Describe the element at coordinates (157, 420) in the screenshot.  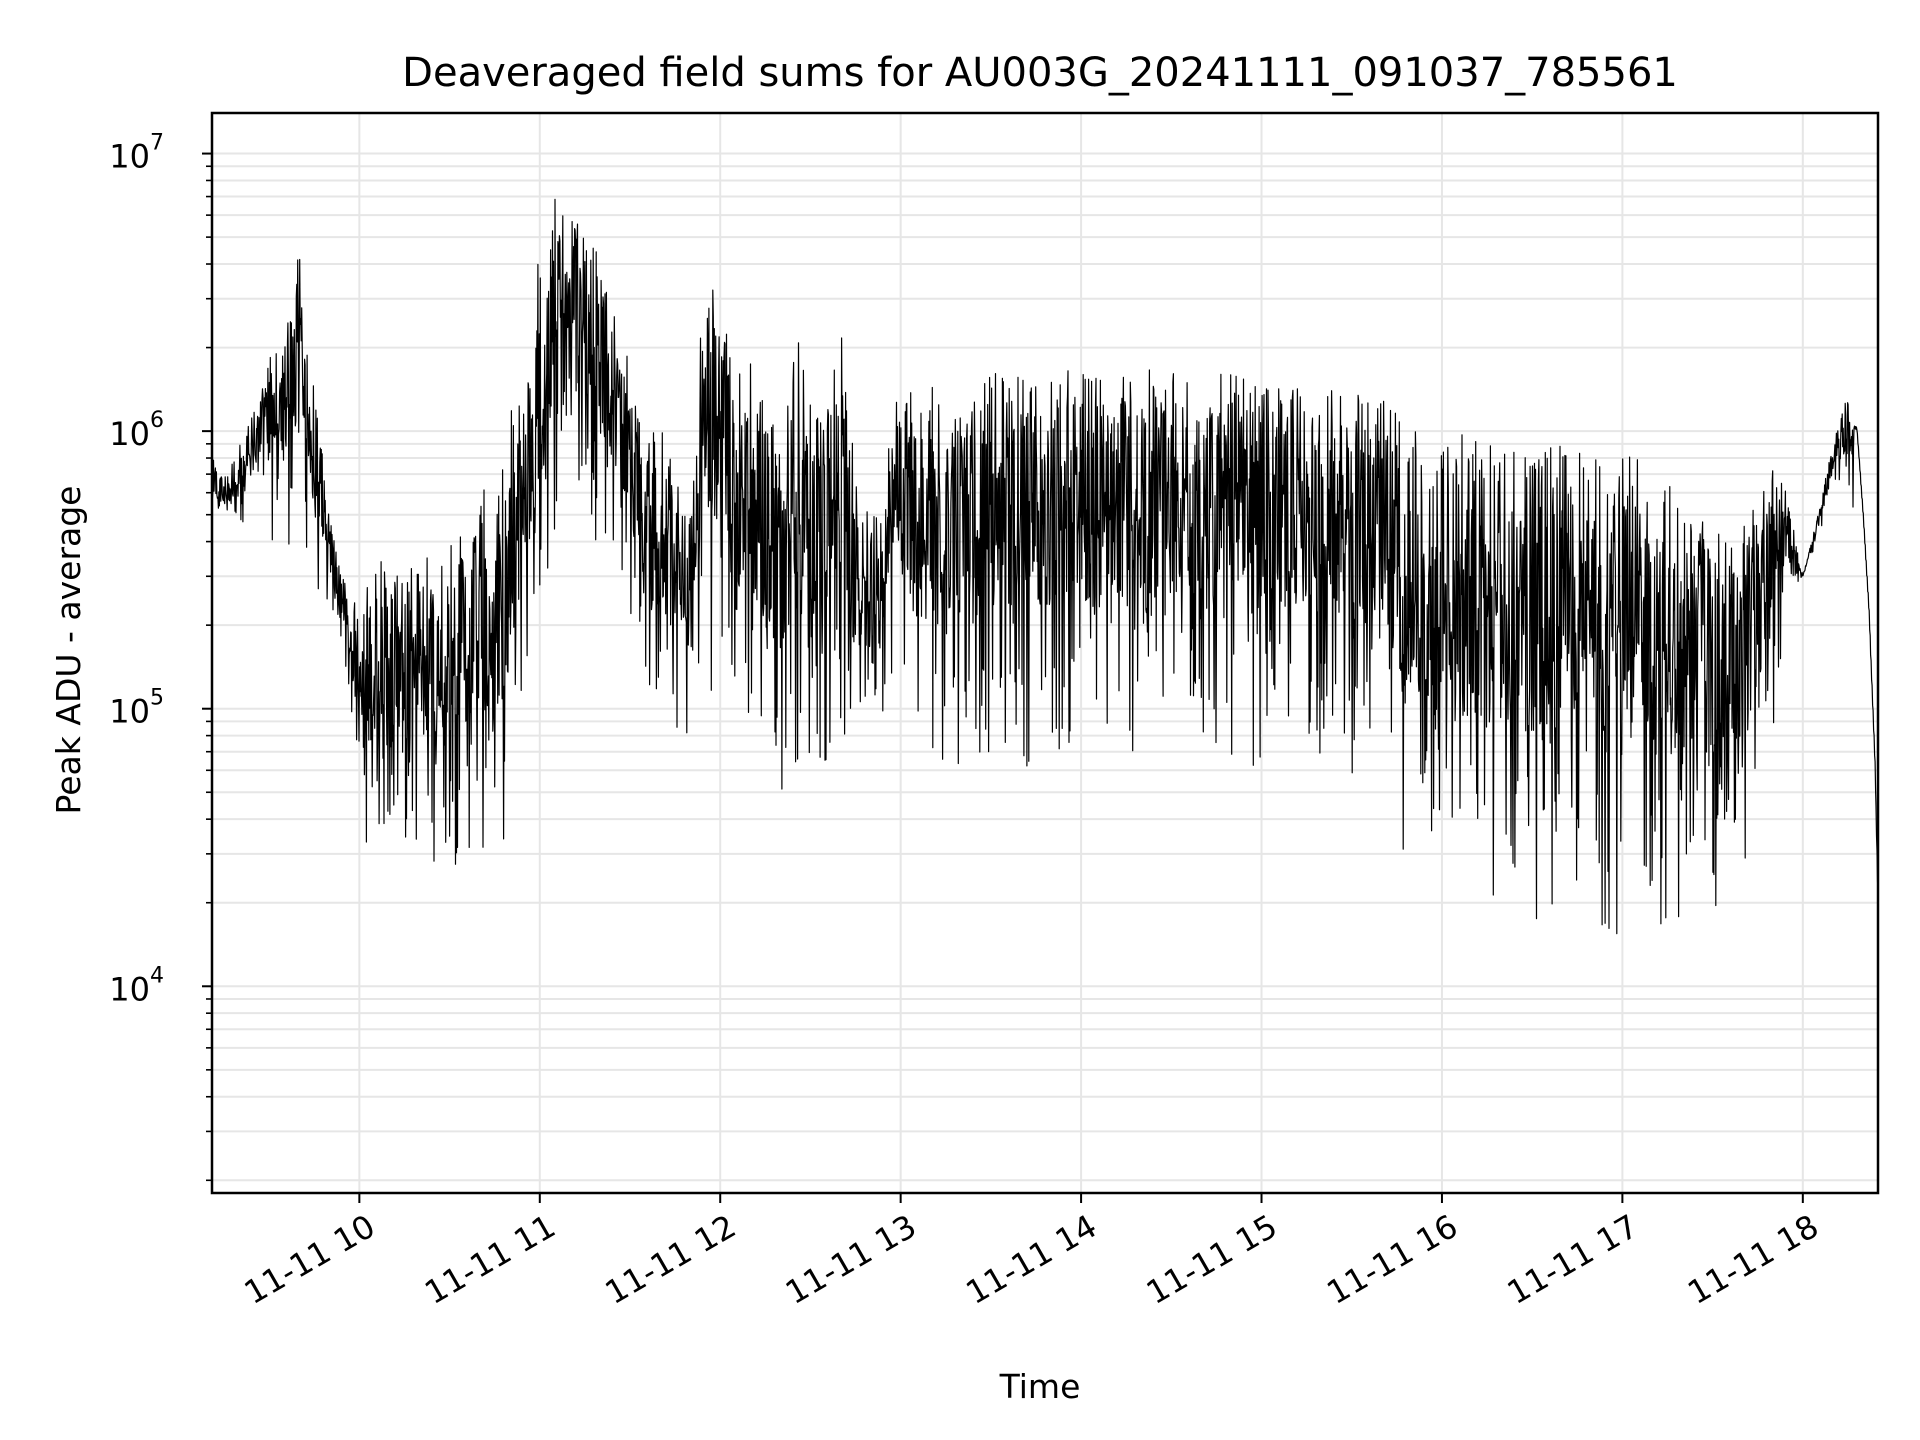
I see `y-tick-exponent: 6` at that location.